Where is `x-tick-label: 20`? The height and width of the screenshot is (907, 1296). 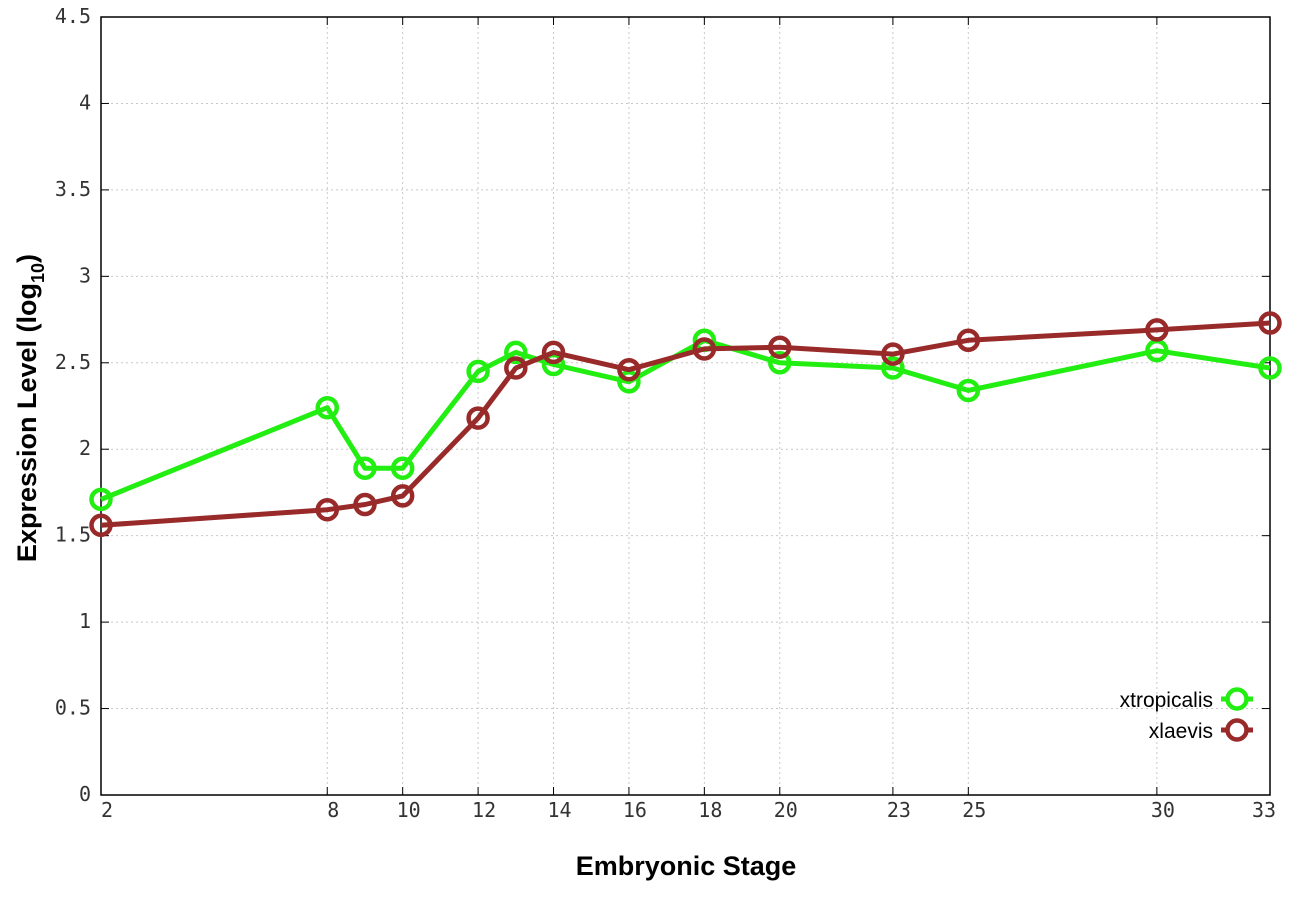 x-tick-label: 20 is located at coordinates (786, 810).